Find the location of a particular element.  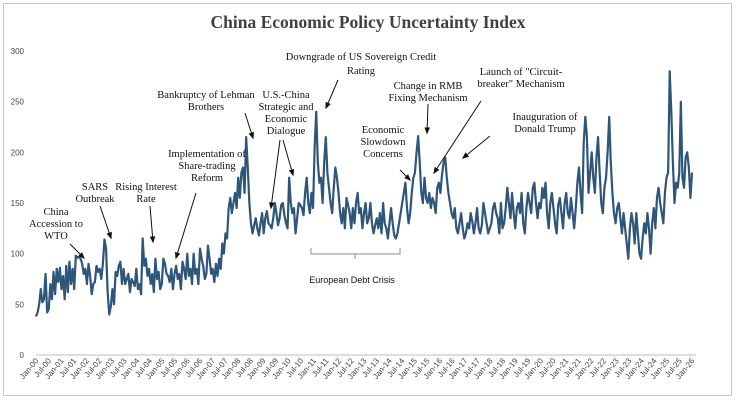

annotation-label: Bankruptcy of Lehman Brothers is located at coordinates (206, 101).